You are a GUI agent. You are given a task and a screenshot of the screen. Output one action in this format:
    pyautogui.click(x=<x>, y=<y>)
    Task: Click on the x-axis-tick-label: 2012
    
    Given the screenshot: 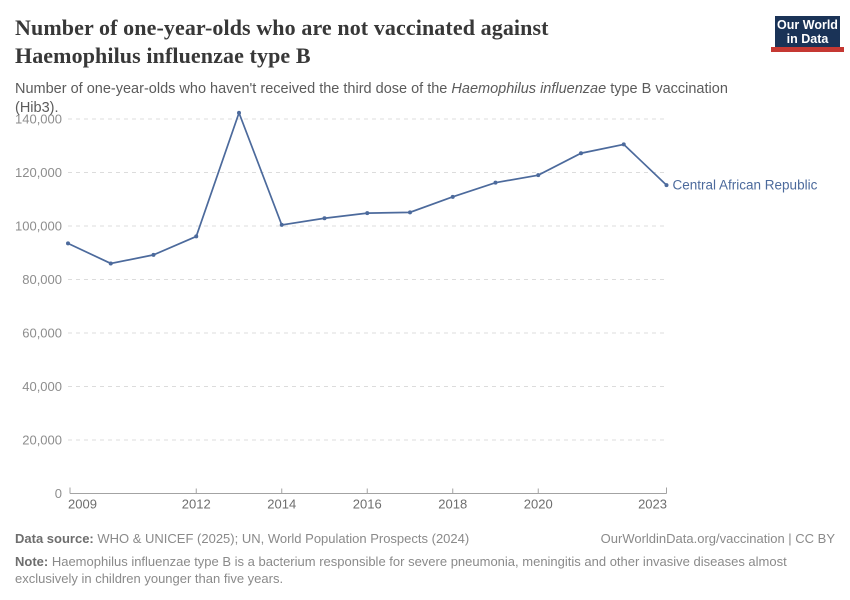 What is the action you would take?
    pyautogui.click(x=196, y=504)
    